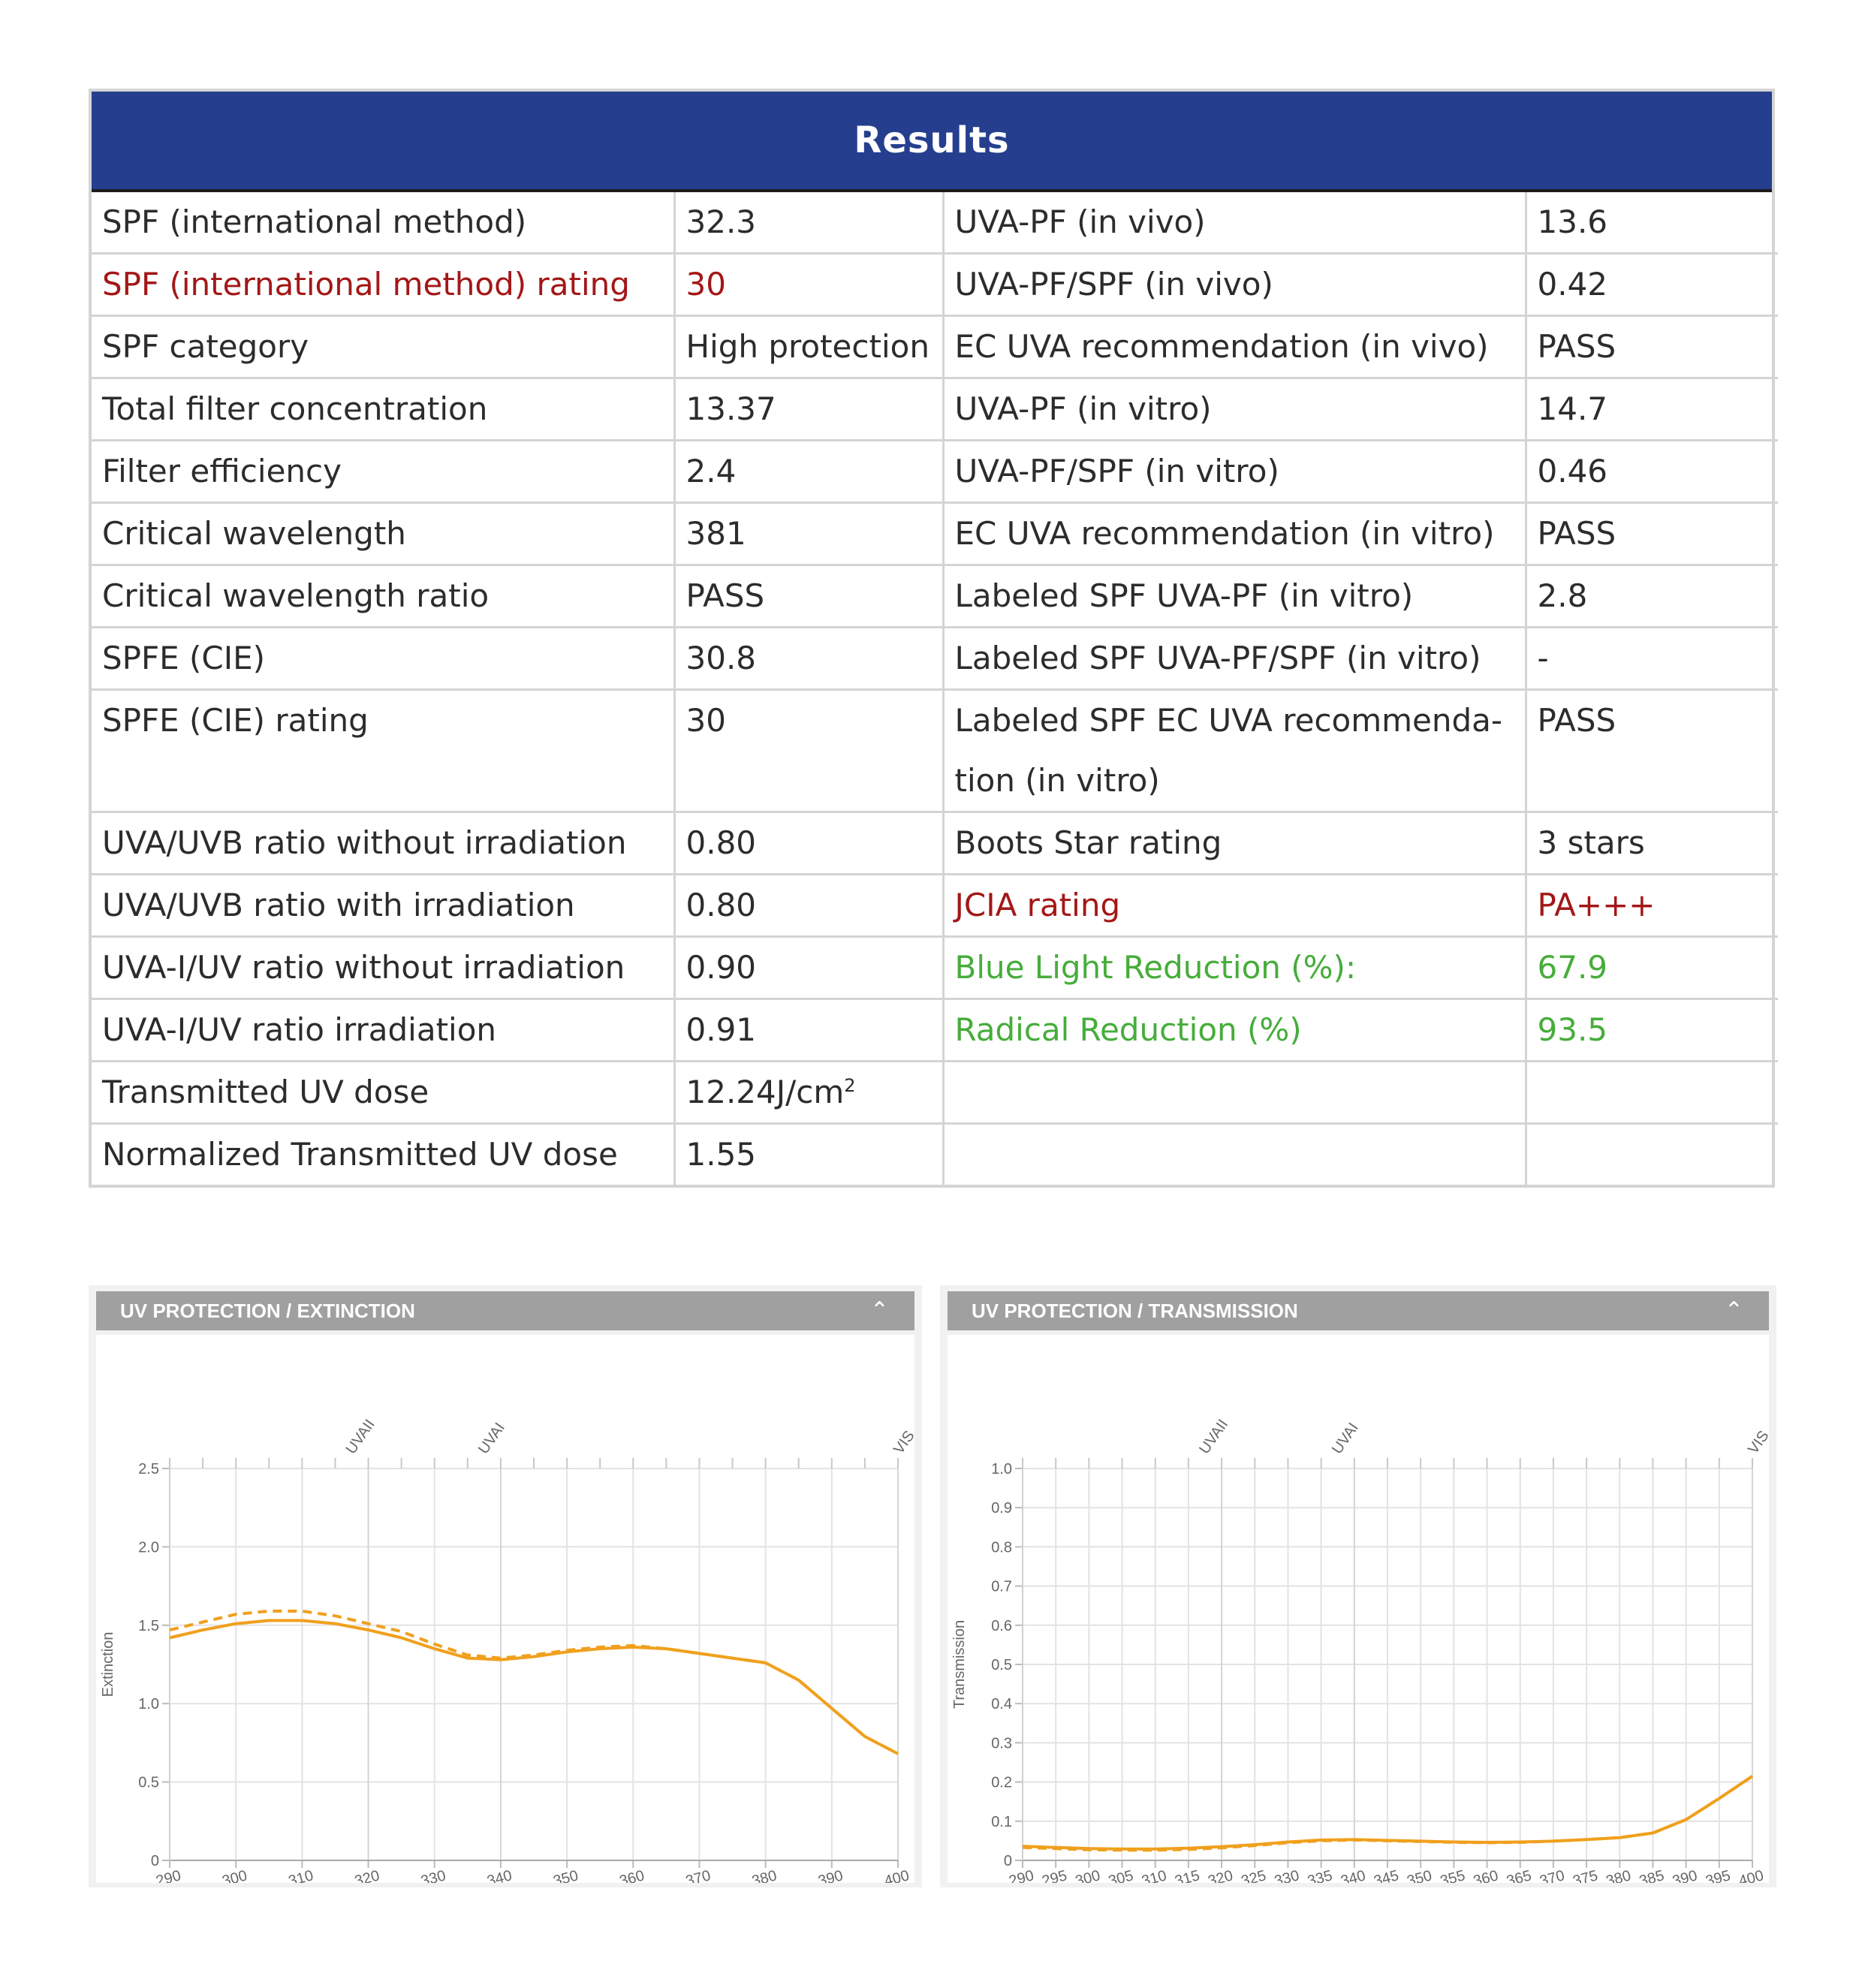  I want to click on y-tick-label: 2.0, so click(148, 1548).